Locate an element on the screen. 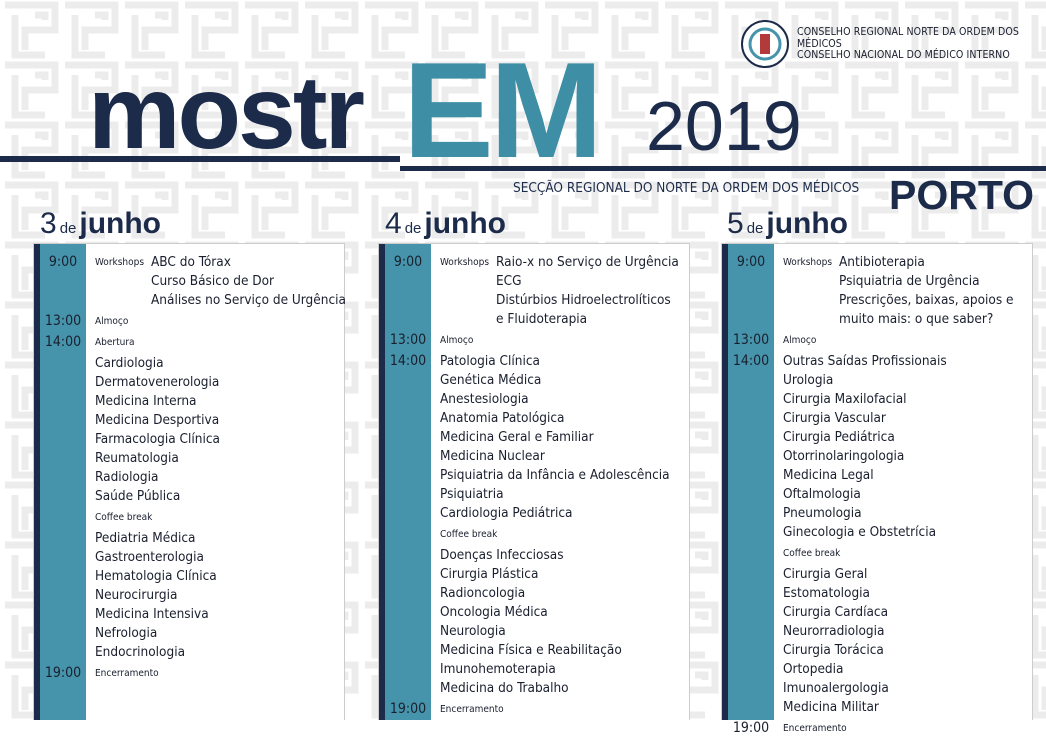 This screenshot has width=1046, height=738. session-item: Pneumologia is located at coordinates (822, 513).